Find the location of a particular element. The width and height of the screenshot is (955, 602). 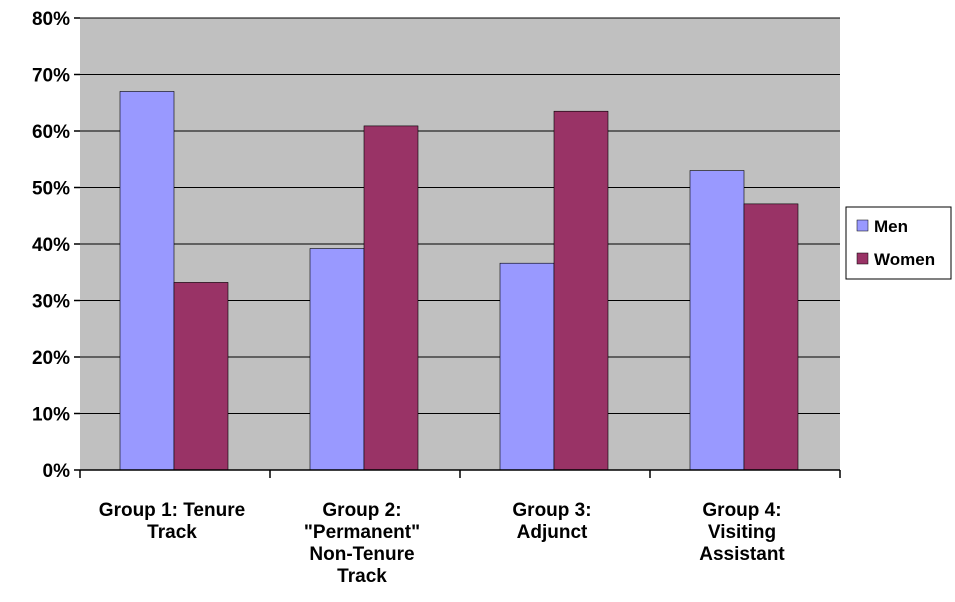

y-tick-label: 80% is located at coordinates (51, 19).